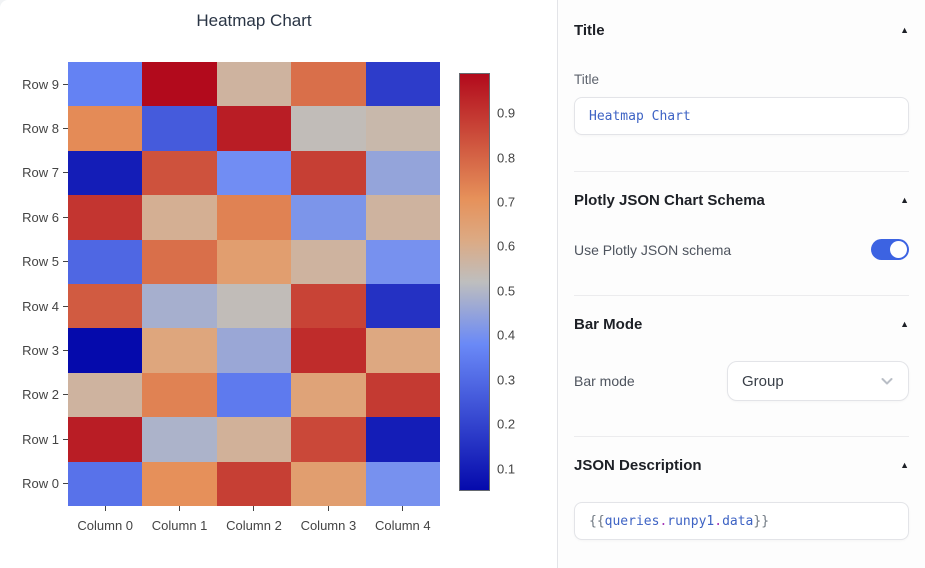  Describe the element at coordinates (34, 128) in the screenshot. I see `y-axis-label-row: Row 8` at that location.